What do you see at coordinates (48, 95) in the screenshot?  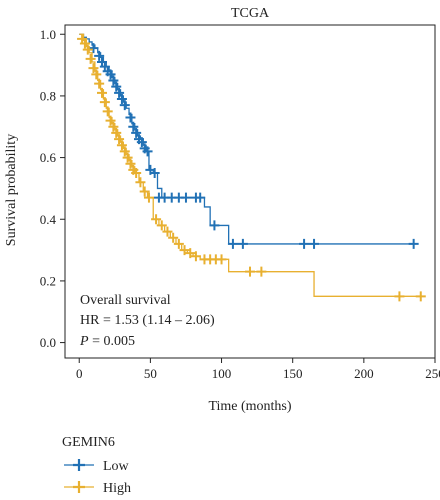 I see `y-tick-label: 0.8` at bounding box center [48, 95].